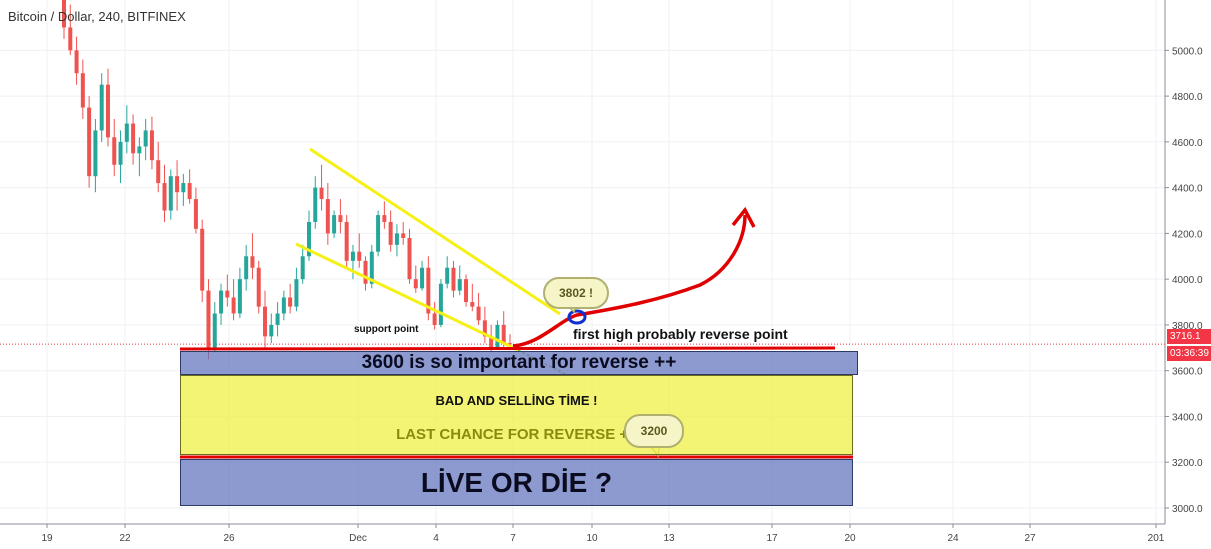 This screenshot has height=549, width=1211. What do you see at coordinates (516, 482) in the screenshot?
I see `box-live-or-die: LİVE OR DİE ?` at bounding box center [516, 482].